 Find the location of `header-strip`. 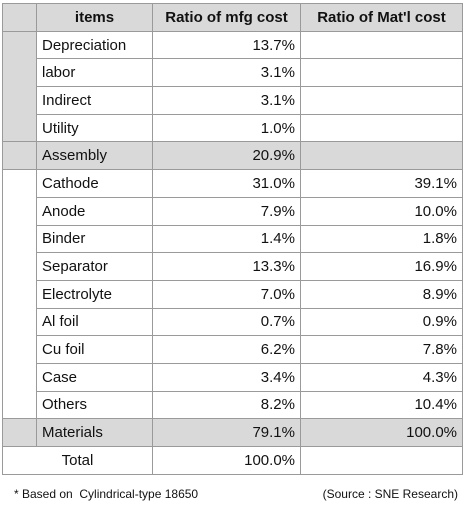

header-strip is located at coordinates (19, 17).